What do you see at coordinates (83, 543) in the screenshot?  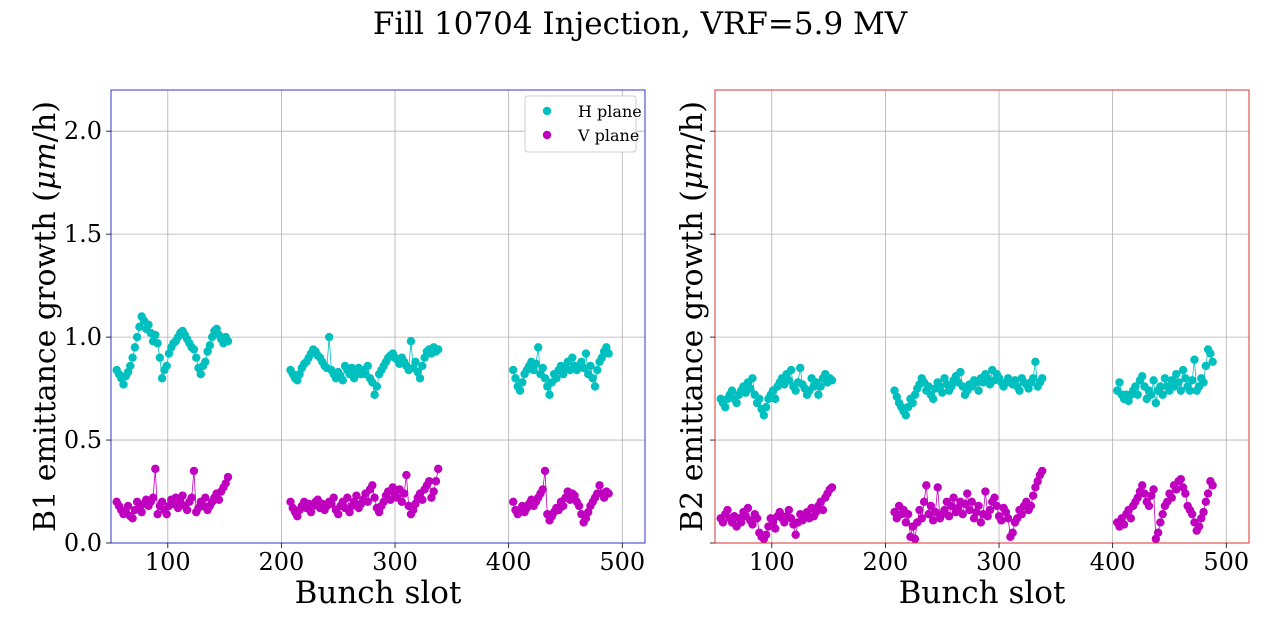 I see `y-tick-label: 0.0` at bounding box center [83, 543].